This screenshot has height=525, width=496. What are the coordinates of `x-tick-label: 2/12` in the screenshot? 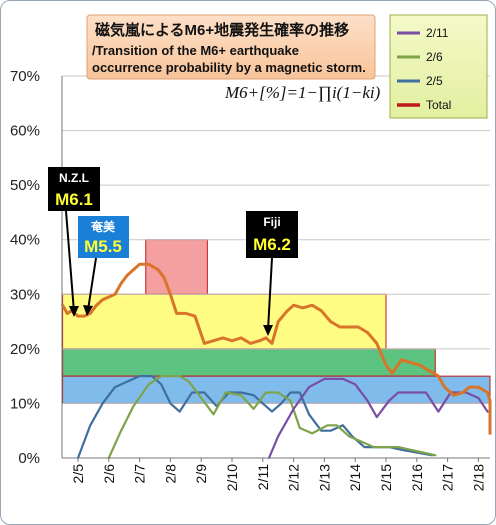 It's located at (294, 477).